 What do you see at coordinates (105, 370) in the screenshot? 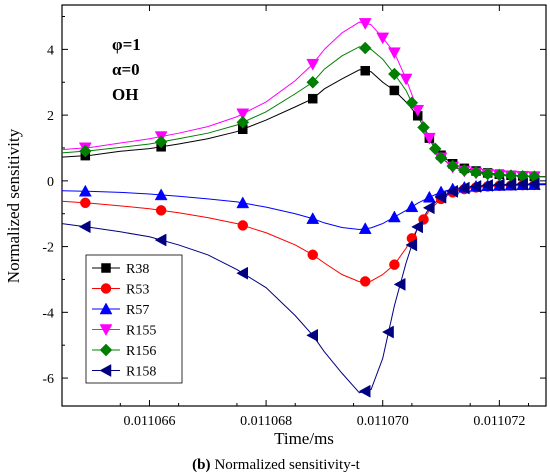
I see `legend-marker-r158` at bounding box center [105, 370].